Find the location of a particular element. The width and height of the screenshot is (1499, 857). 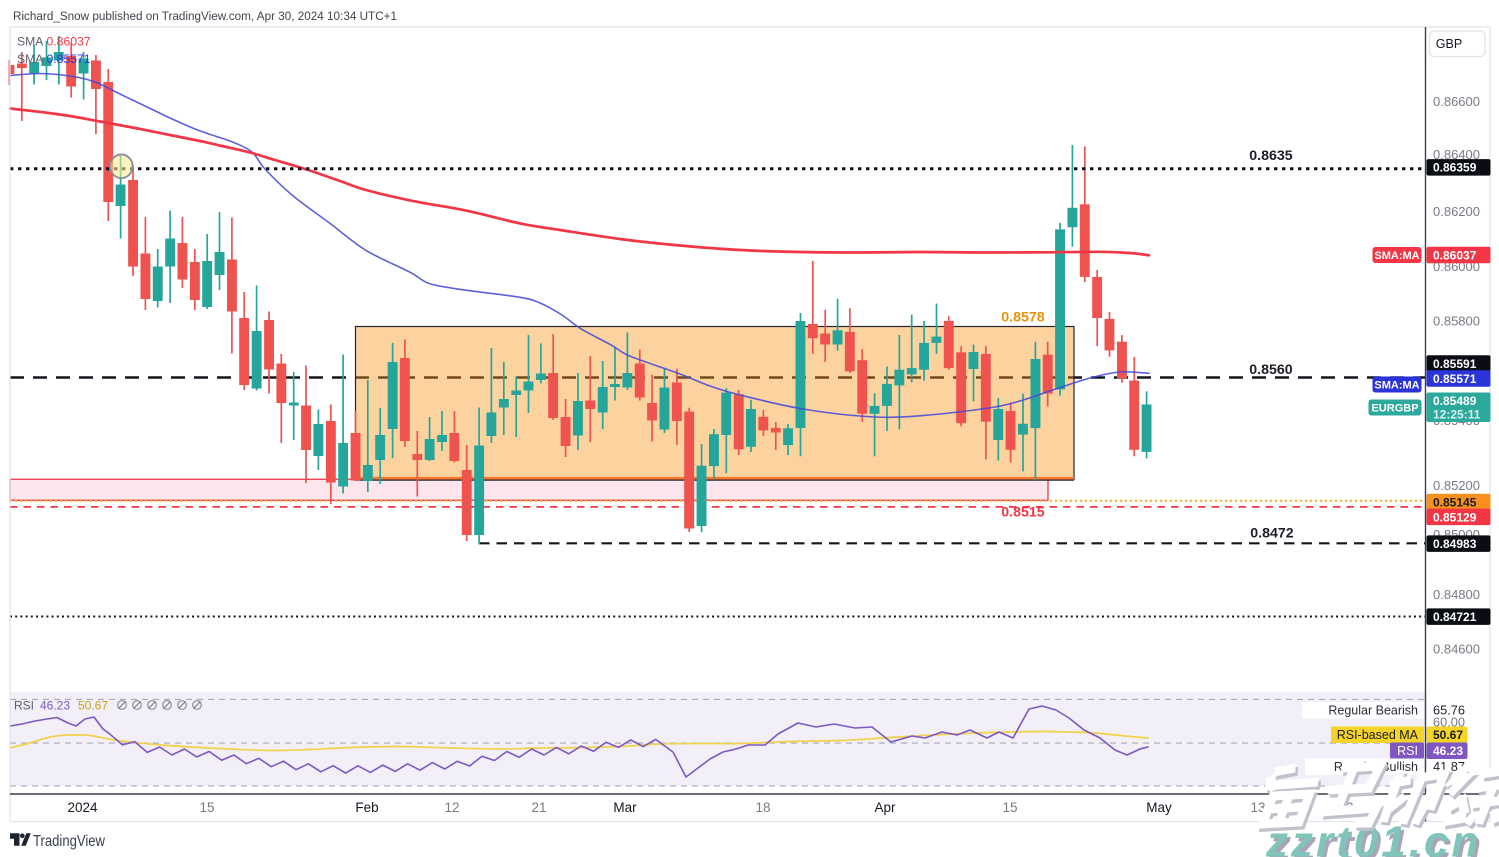

svg-text: 0.86359 is located at coordinates (1455, 168).